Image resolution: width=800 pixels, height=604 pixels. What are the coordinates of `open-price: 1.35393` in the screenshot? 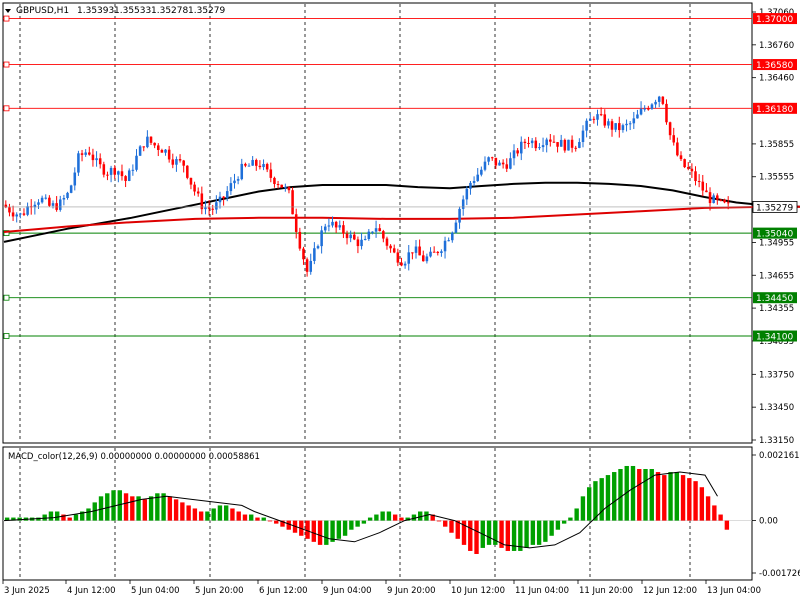 It's located at (95, 11).